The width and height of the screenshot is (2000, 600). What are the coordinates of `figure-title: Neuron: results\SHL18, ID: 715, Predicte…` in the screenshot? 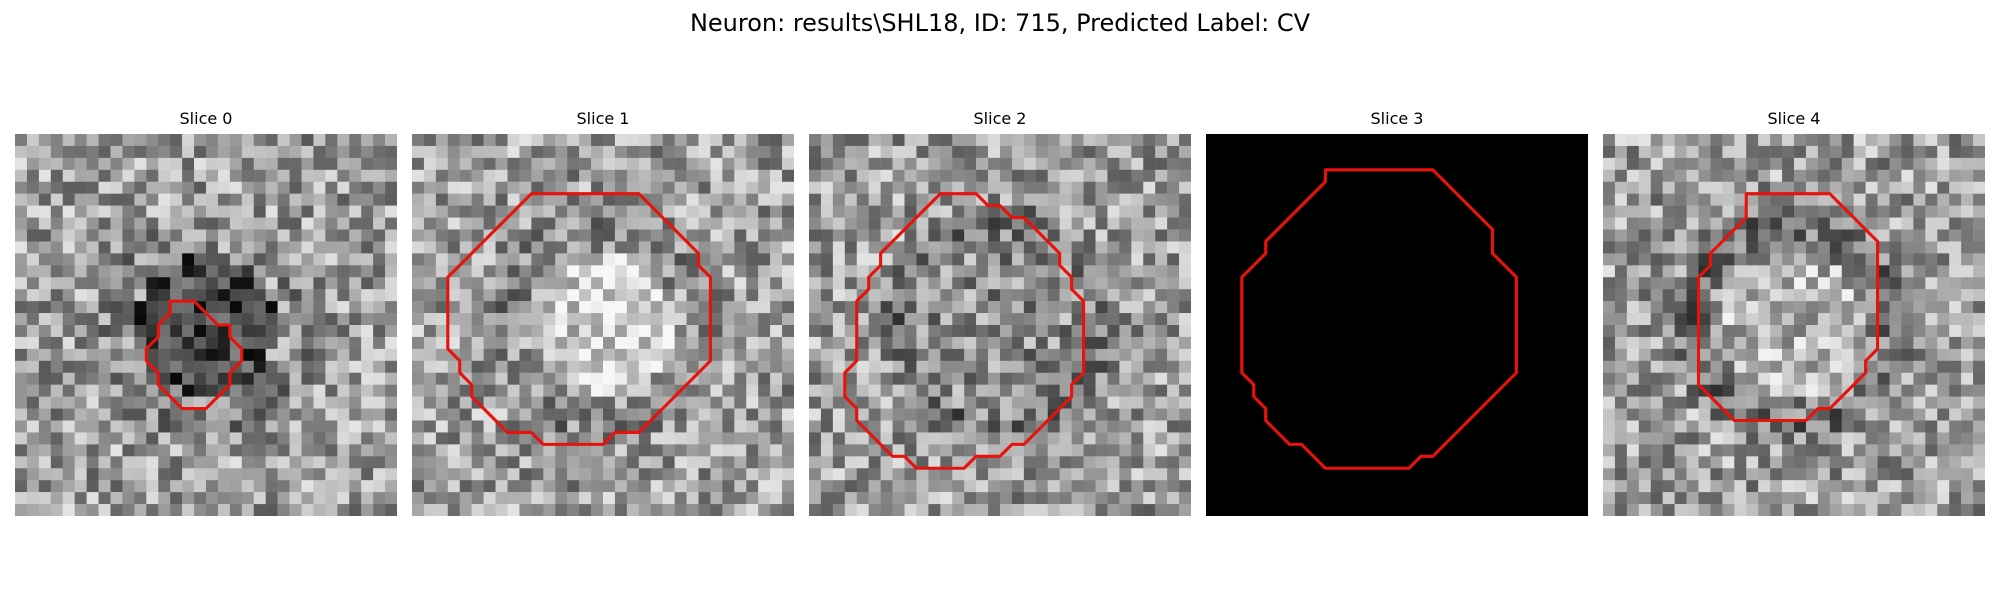 It's located at (1000, 23).